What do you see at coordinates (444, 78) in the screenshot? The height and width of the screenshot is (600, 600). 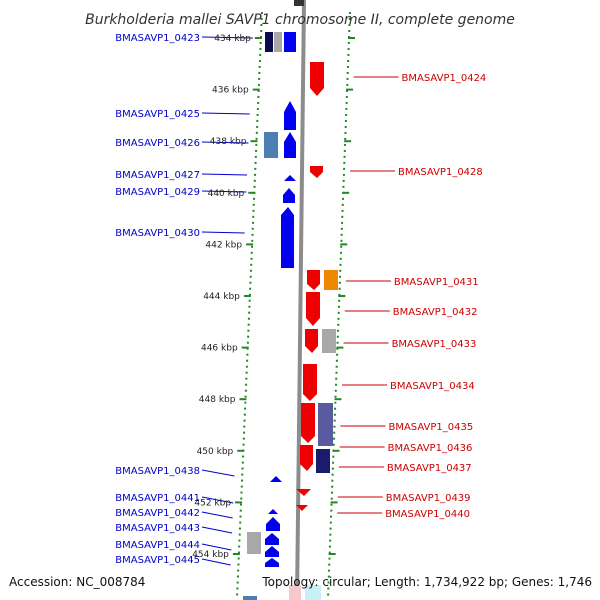 I see `gene-label: BMASAVP1_0424` at bounding box center [444, 78].